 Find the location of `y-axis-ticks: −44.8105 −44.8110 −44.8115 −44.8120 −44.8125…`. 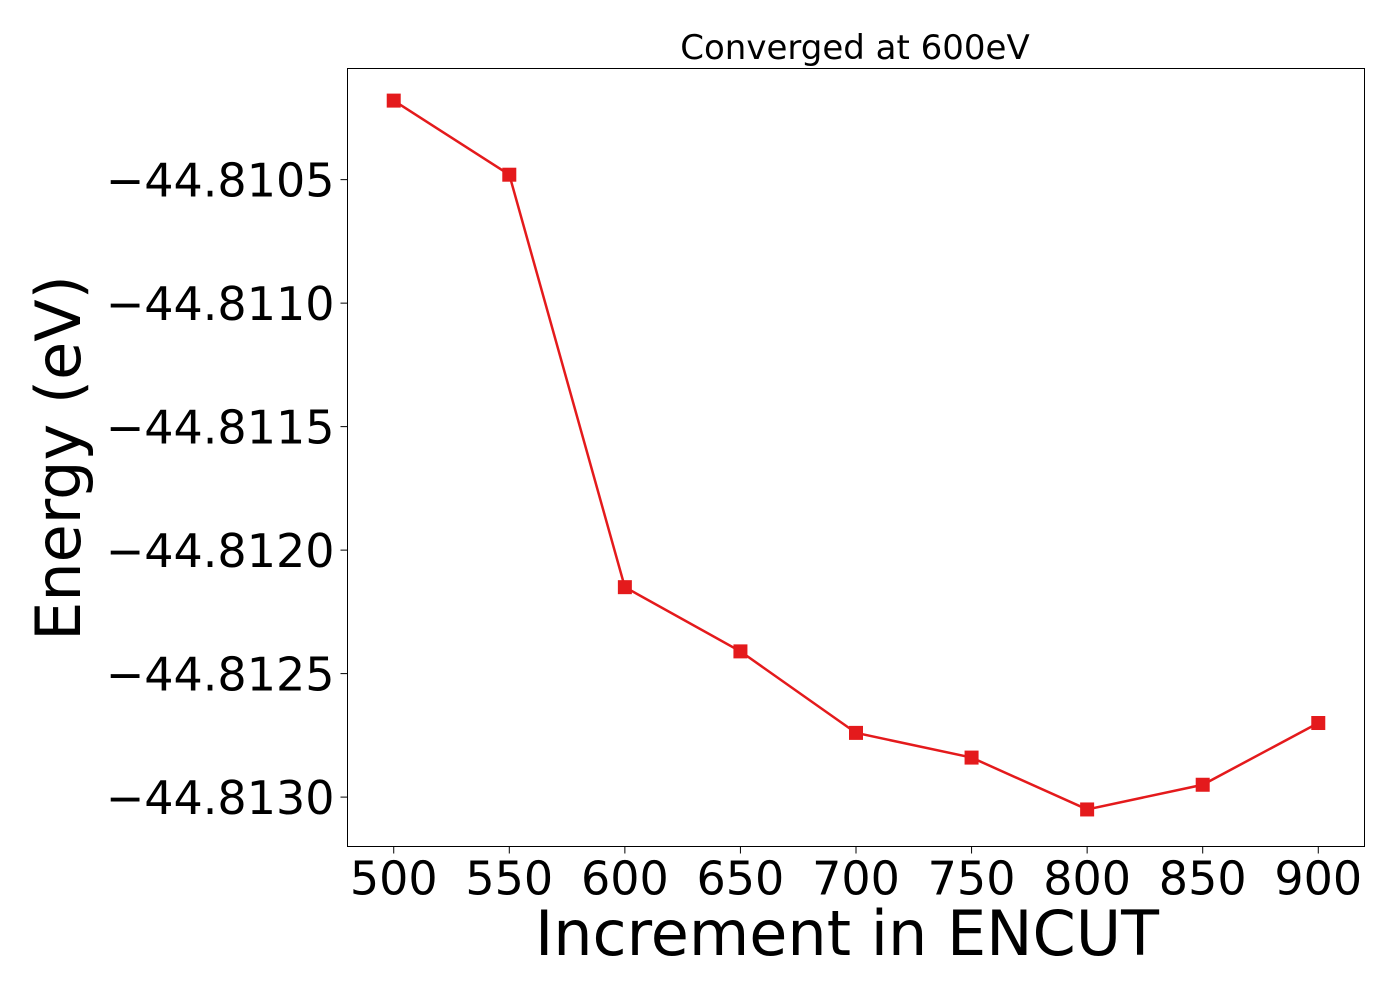

y-axis-ticks: −44.8105 −44.8110 −44.8115 −44.8120 −44.8125… is located at coordinates (227, 489).